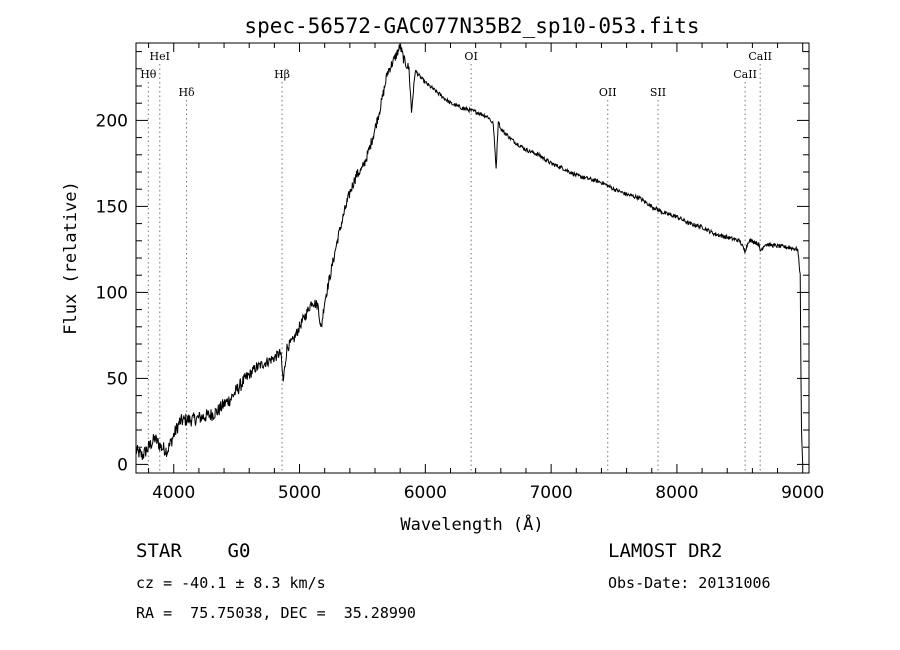  What do you see at coordinates (276, 613) in the screenshot?
I see `ra-dec-coordinates: RA = 75.75038, DEC = 35.28990` at bounding box center [276, 613].